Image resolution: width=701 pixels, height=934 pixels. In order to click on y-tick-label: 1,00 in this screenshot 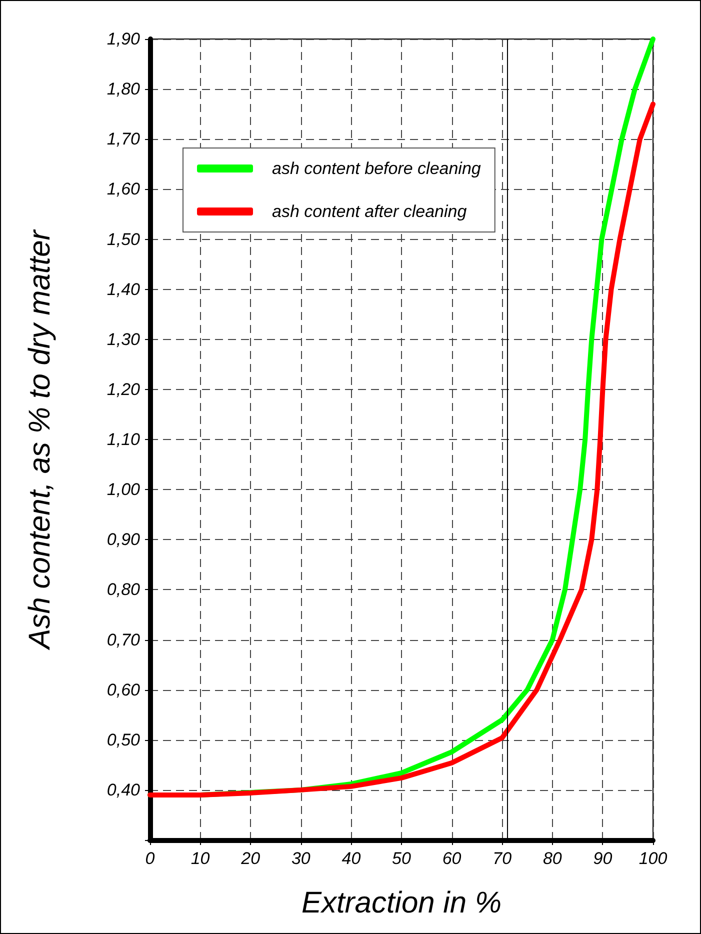, I will do `click(123, 490)`.